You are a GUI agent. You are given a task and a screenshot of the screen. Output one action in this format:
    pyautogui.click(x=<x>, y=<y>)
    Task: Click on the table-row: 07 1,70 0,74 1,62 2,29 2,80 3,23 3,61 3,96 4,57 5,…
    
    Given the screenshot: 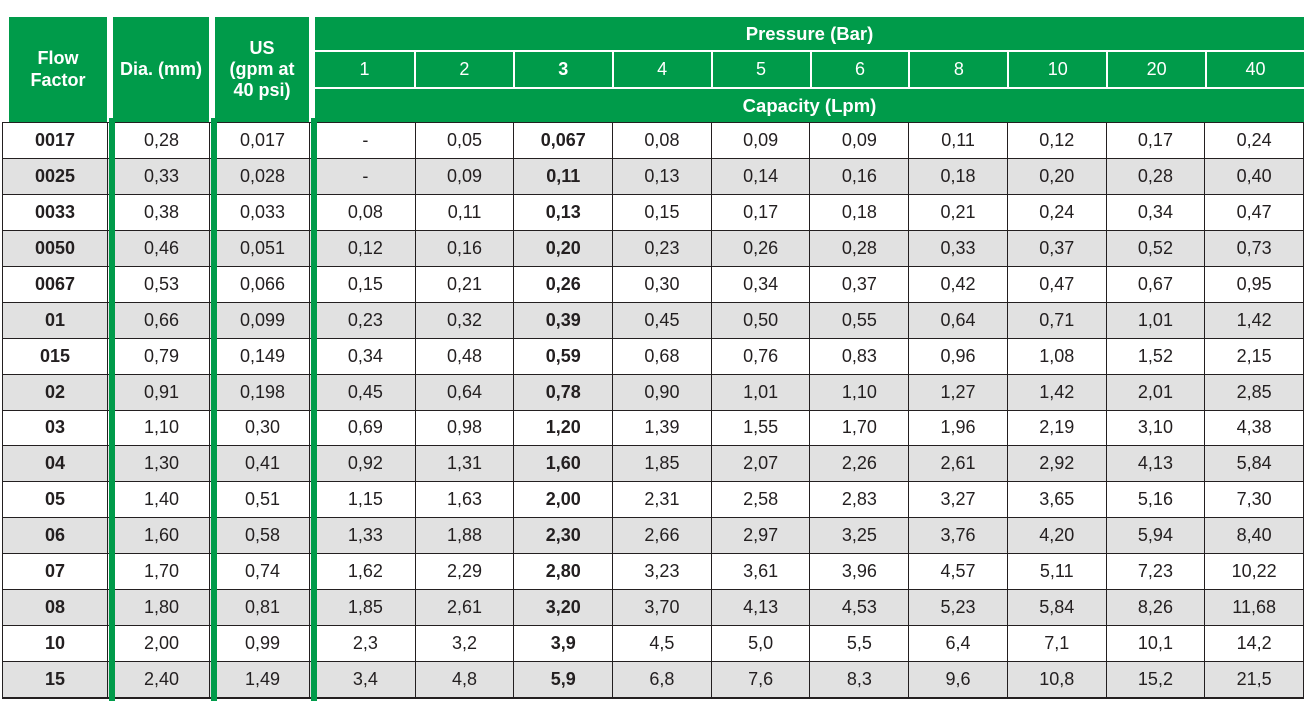 What is the action you would take?
    pyautogui.click(x=653, y=571)
    